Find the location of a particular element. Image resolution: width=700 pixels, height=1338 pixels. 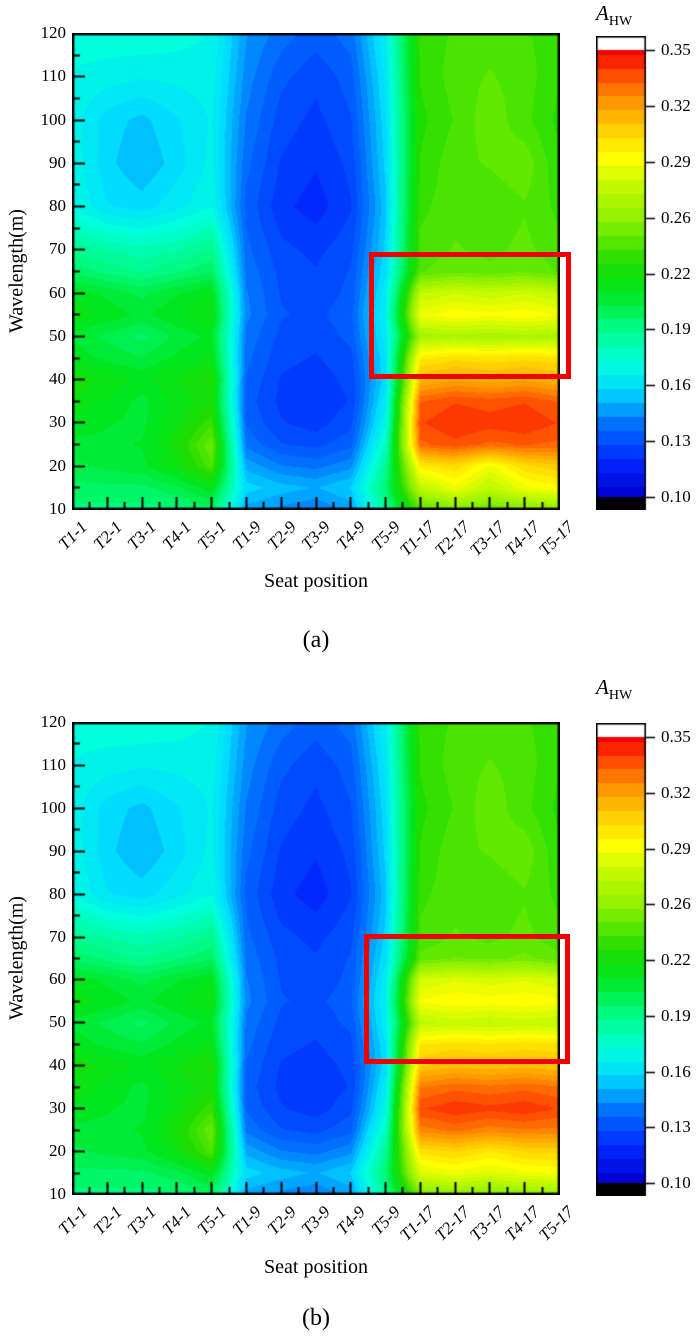

highlight-box-b is located at coordinates (467, 999).